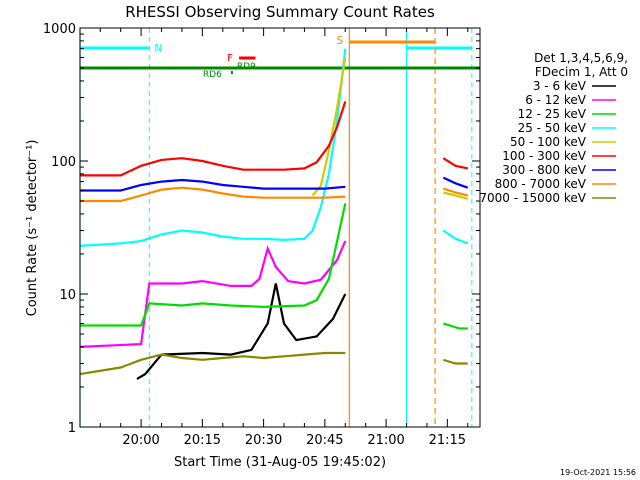  I want to click on chart-title: RHESSI Observing Summary Count Rates, so click(280, 12).